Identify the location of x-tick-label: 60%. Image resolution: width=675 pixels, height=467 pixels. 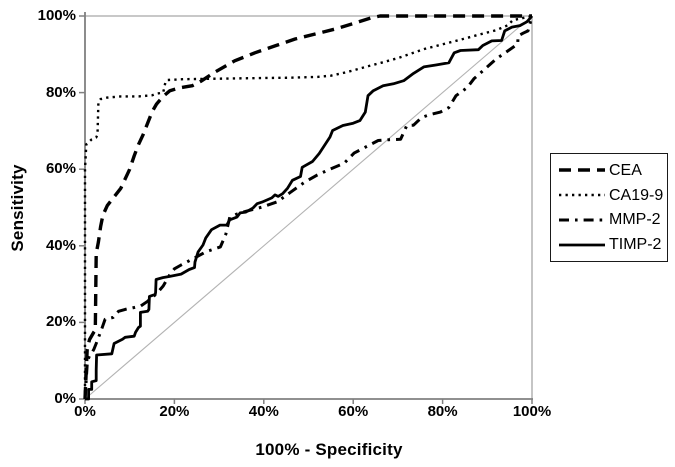
(353, 411).